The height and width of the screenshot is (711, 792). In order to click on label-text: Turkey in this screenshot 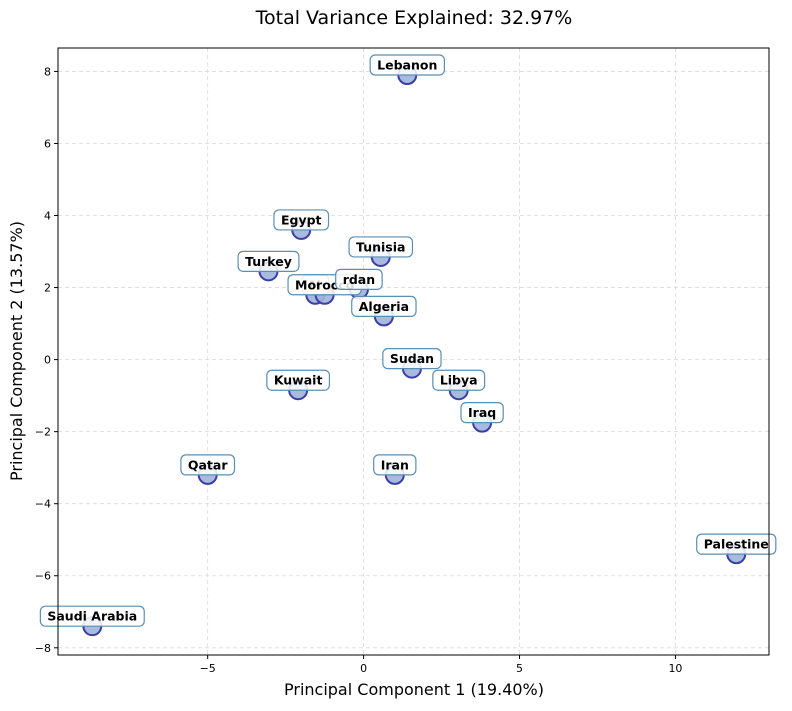, I will do `click(268, 261)`.